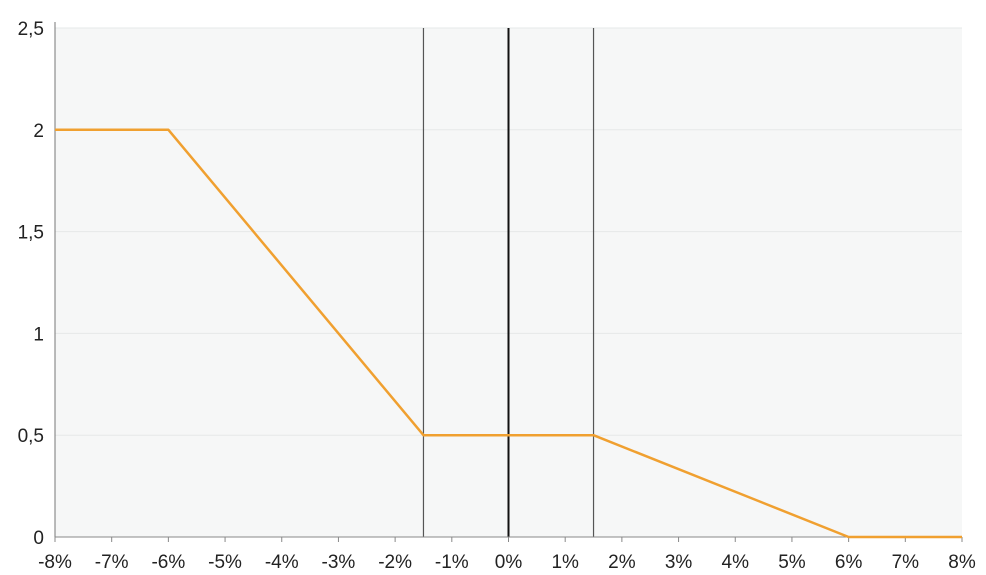 The width and height of the screenshot is (986, 575). I want to click on x-tick-label: -5%, so click(225, 562).